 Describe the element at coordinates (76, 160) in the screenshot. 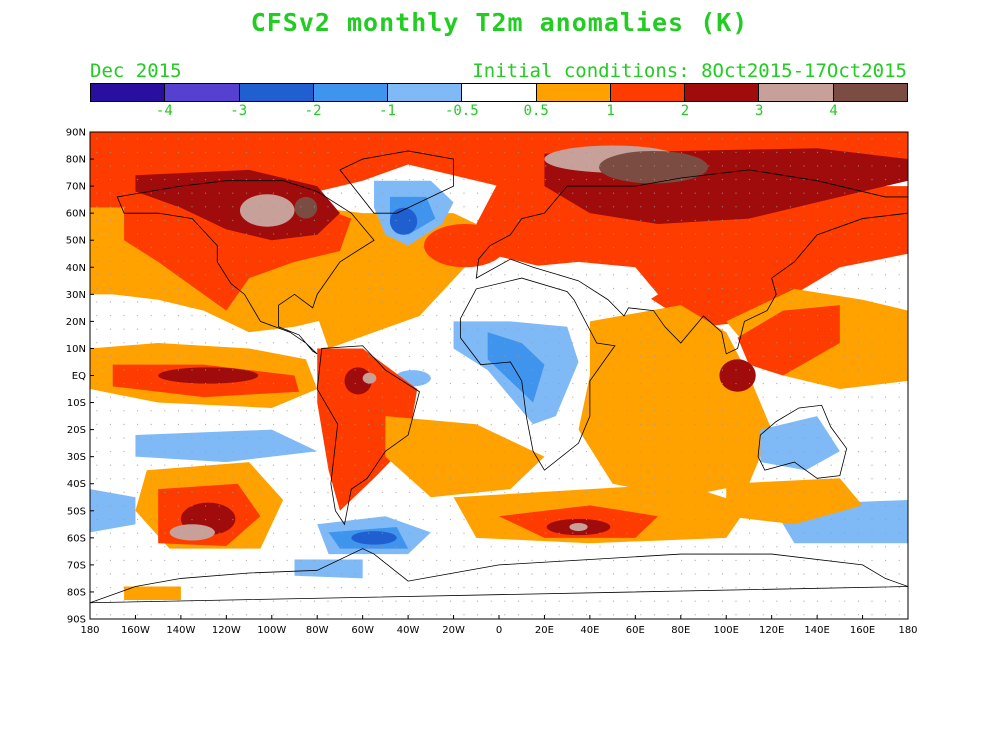

I see `latitude-tick-label: 80N` at that location.